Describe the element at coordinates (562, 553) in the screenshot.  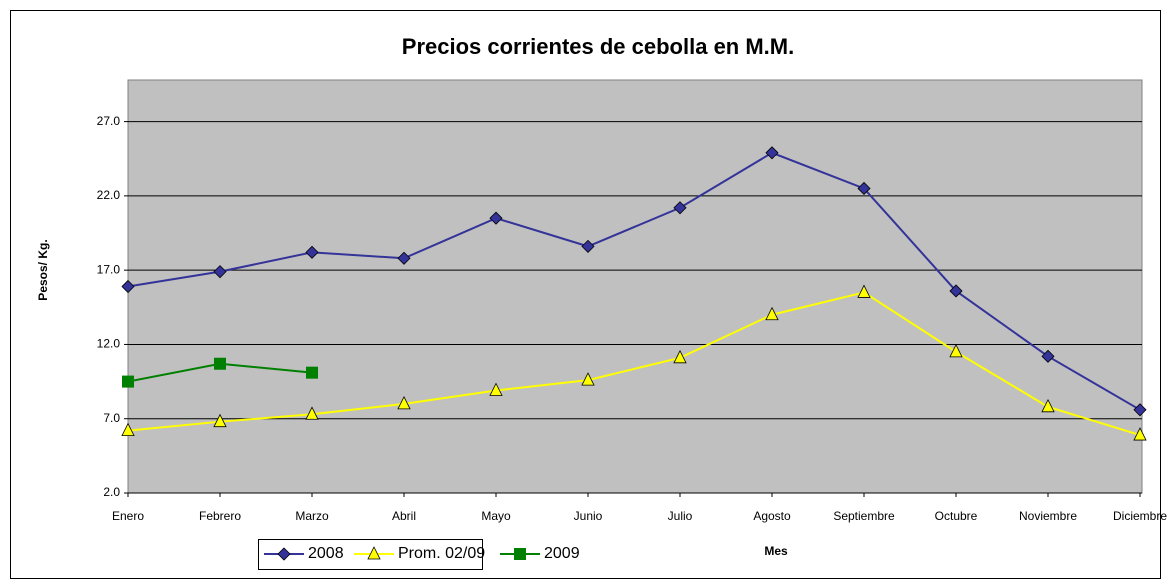
I see `legend-label: 2009` at that location.